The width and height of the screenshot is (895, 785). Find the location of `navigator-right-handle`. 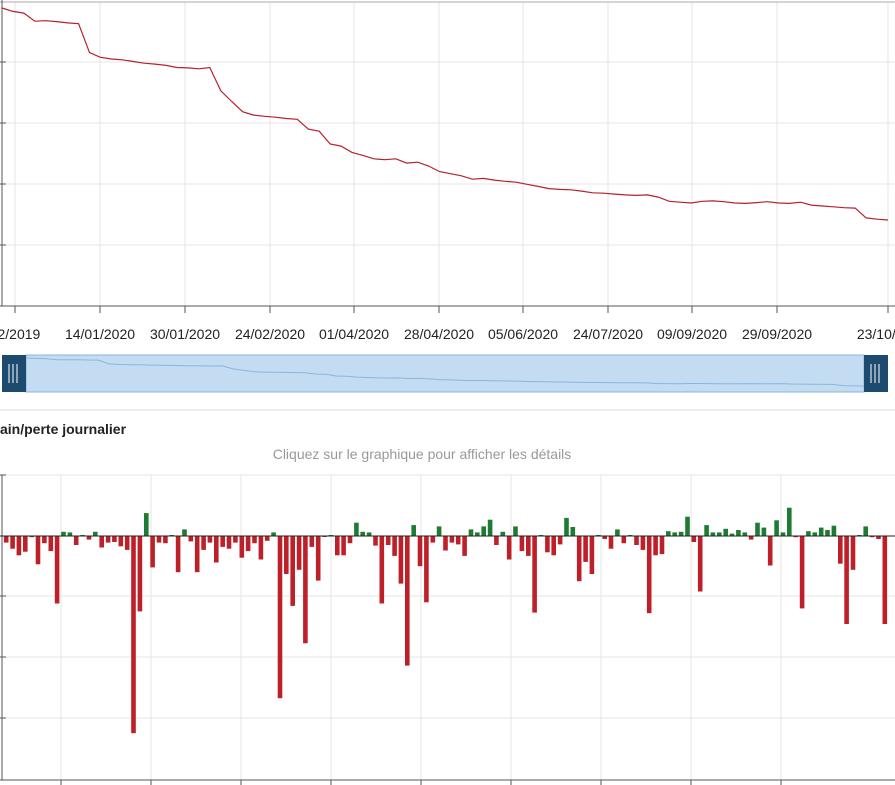

navigator-right-handle is located at coordinates (876, 373).